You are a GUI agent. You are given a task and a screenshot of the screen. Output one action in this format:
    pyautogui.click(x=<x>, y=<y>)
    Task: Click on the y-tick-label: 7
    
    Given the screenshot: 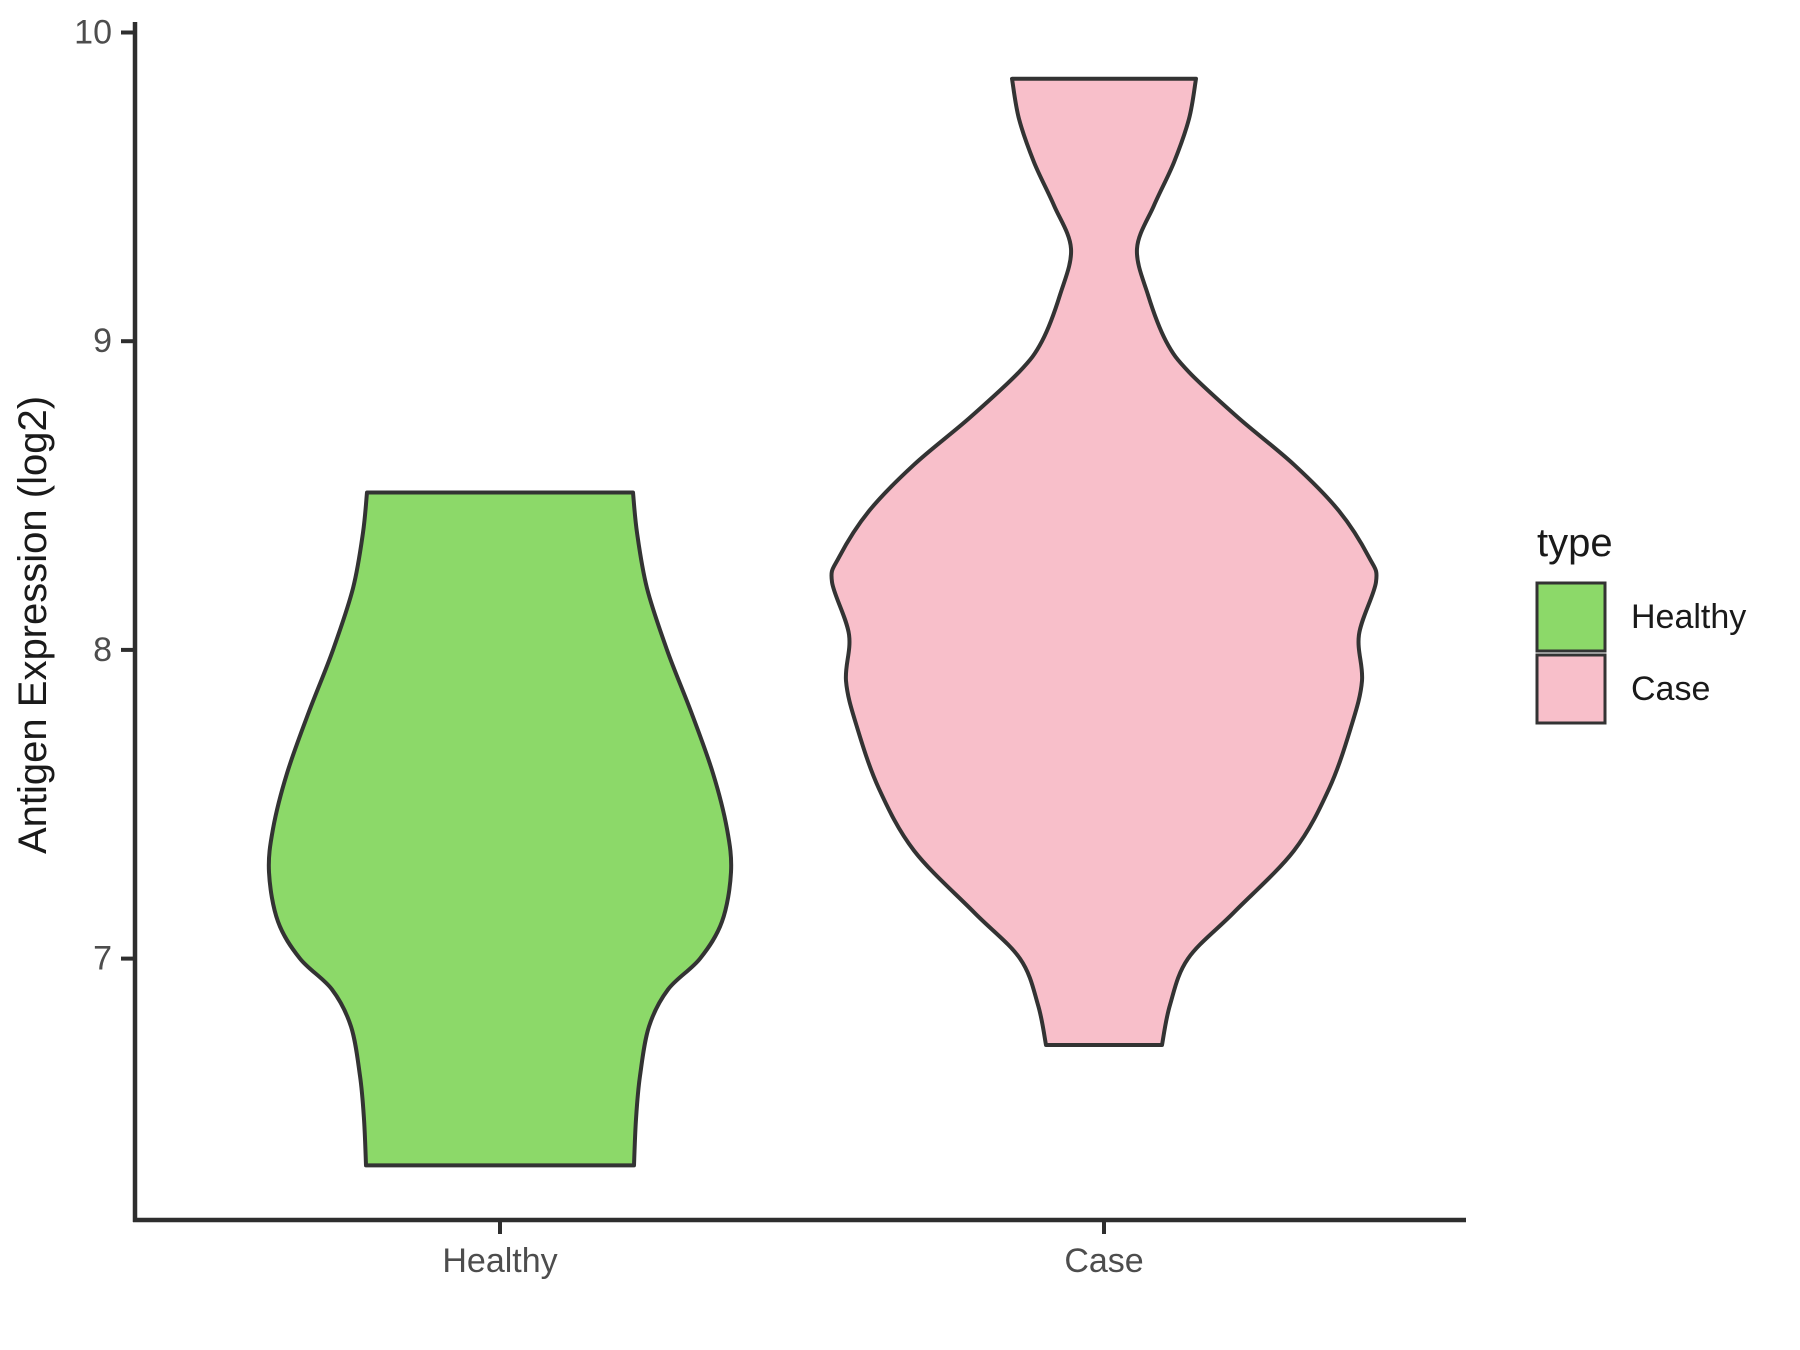 What is the action you would take?
    pyautogui.click(x=102, y=959)
    